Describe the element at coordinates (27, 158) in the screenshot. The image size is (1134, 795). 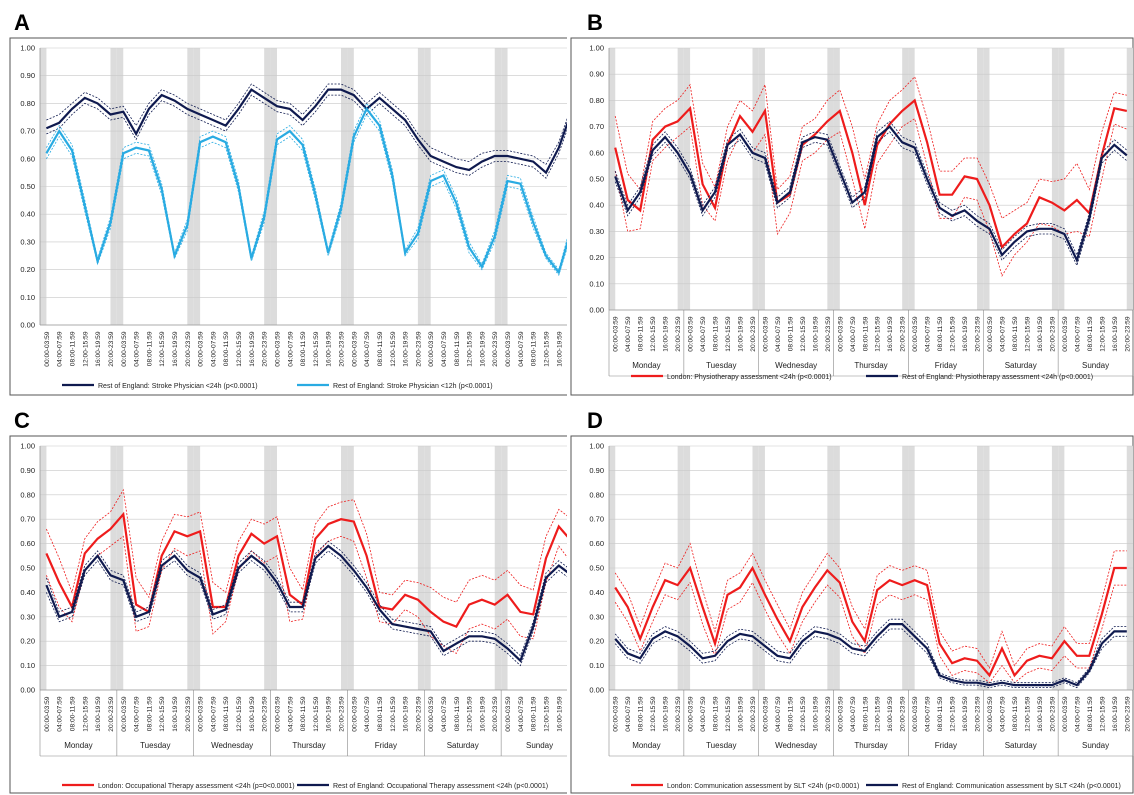
I see `y-tick-label: 0.60` at that location.